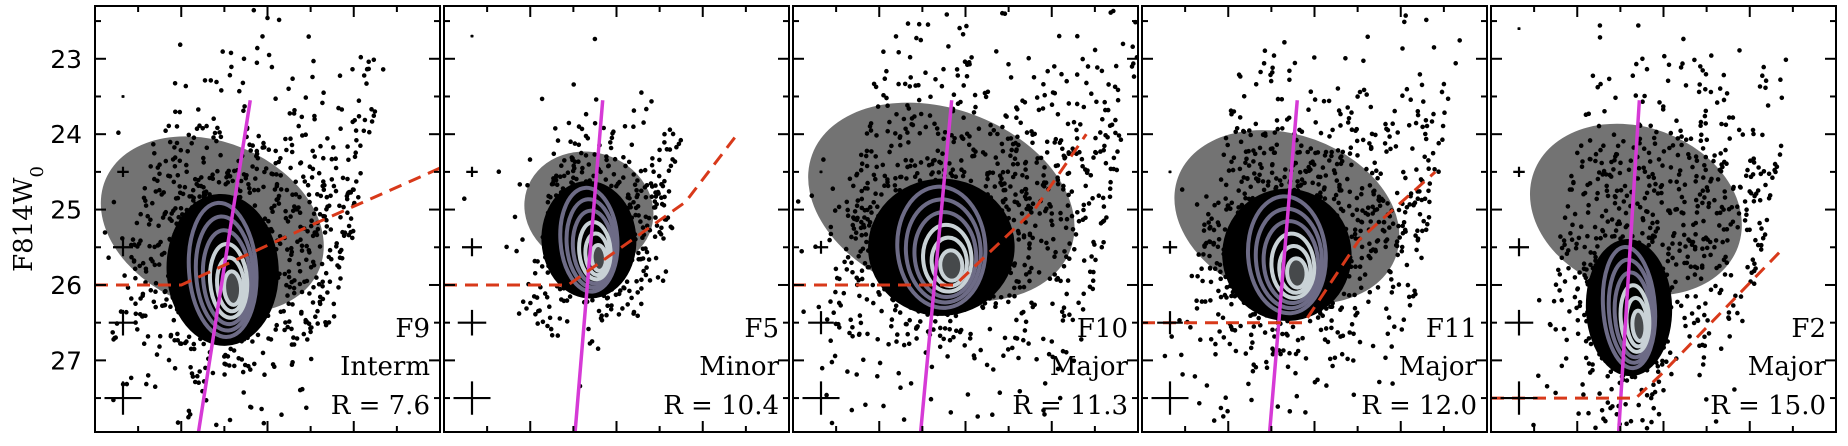 This screenshot has width=1848, height=446. What do you see at coordinates (66, 360) in the screenshot?
I see `y-tick-label-27: 27` at bounding box center [66, 360].